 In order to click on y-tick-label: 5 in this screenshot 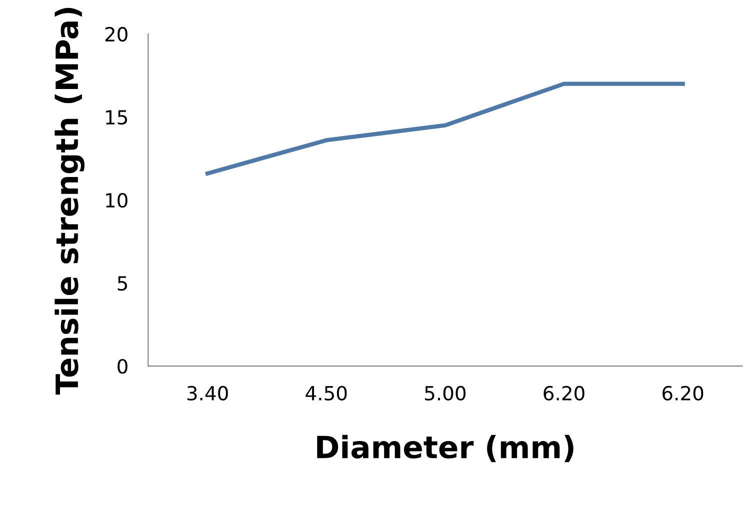, I will do `click(122, 283)`.